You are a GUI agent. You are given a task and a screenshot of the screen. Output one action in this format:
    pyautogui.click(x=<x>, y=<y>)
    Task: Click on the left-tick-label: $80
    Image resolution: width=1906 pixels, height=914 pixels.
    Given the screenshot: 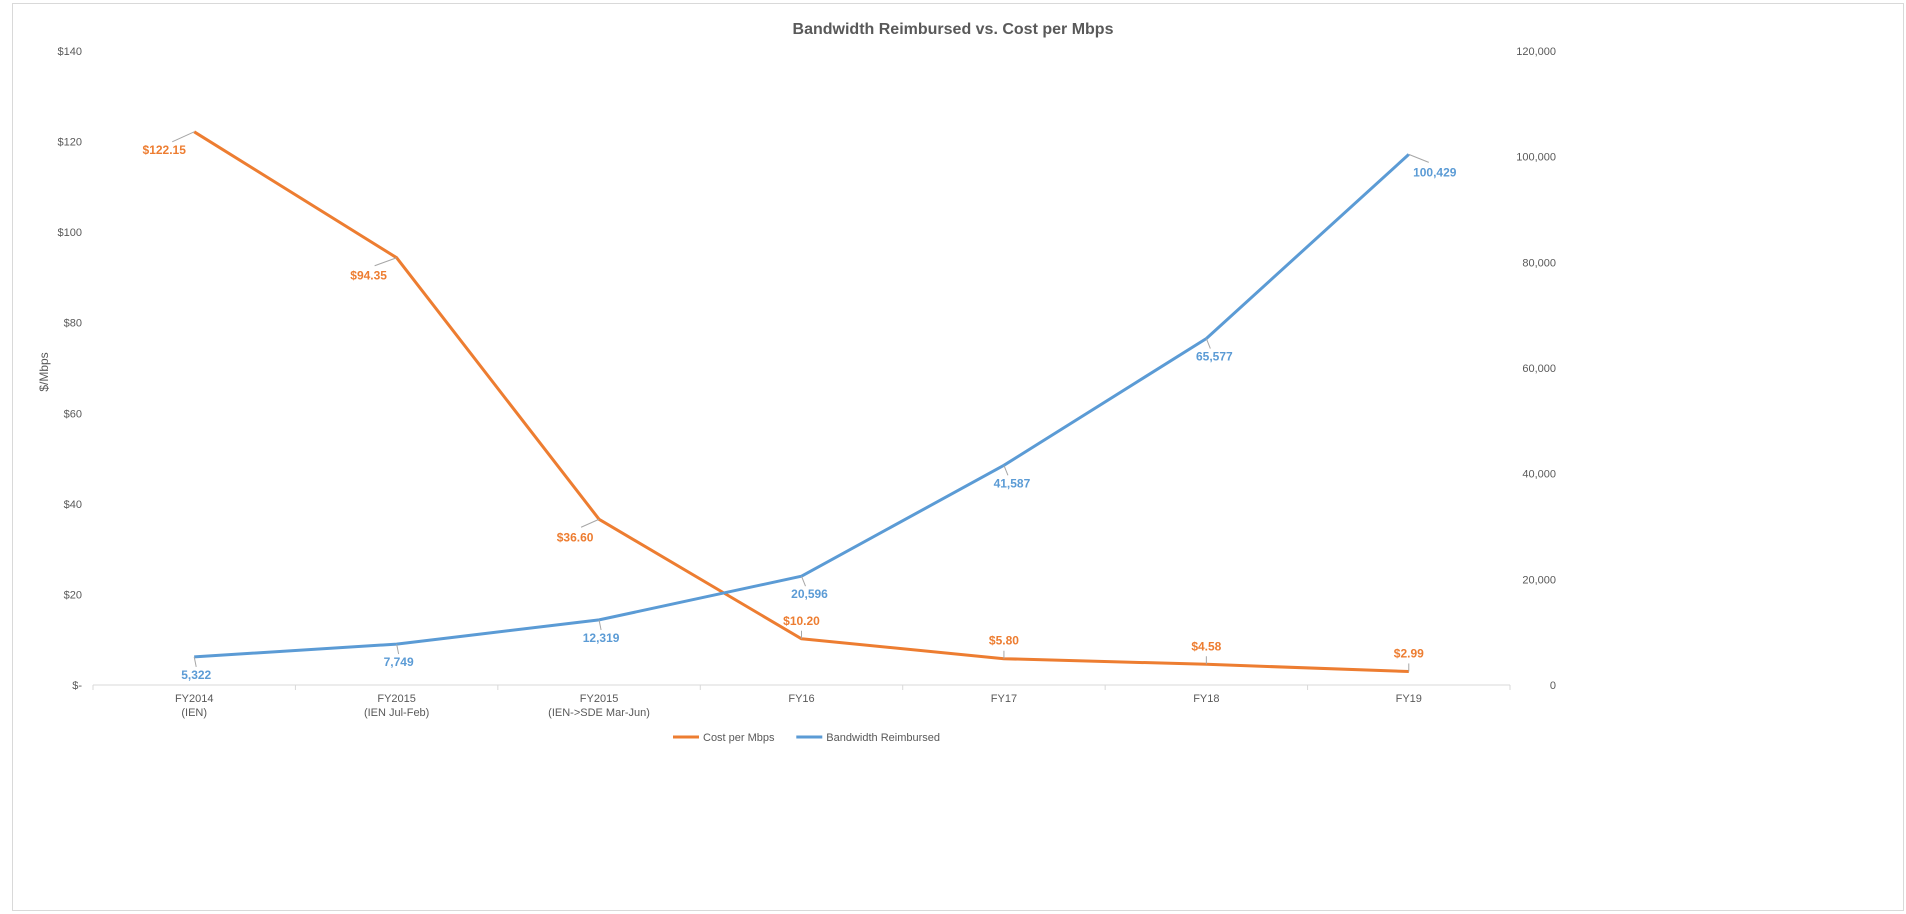 What is the action you would take?
    pyautogui.click(x=73, y=324)
    